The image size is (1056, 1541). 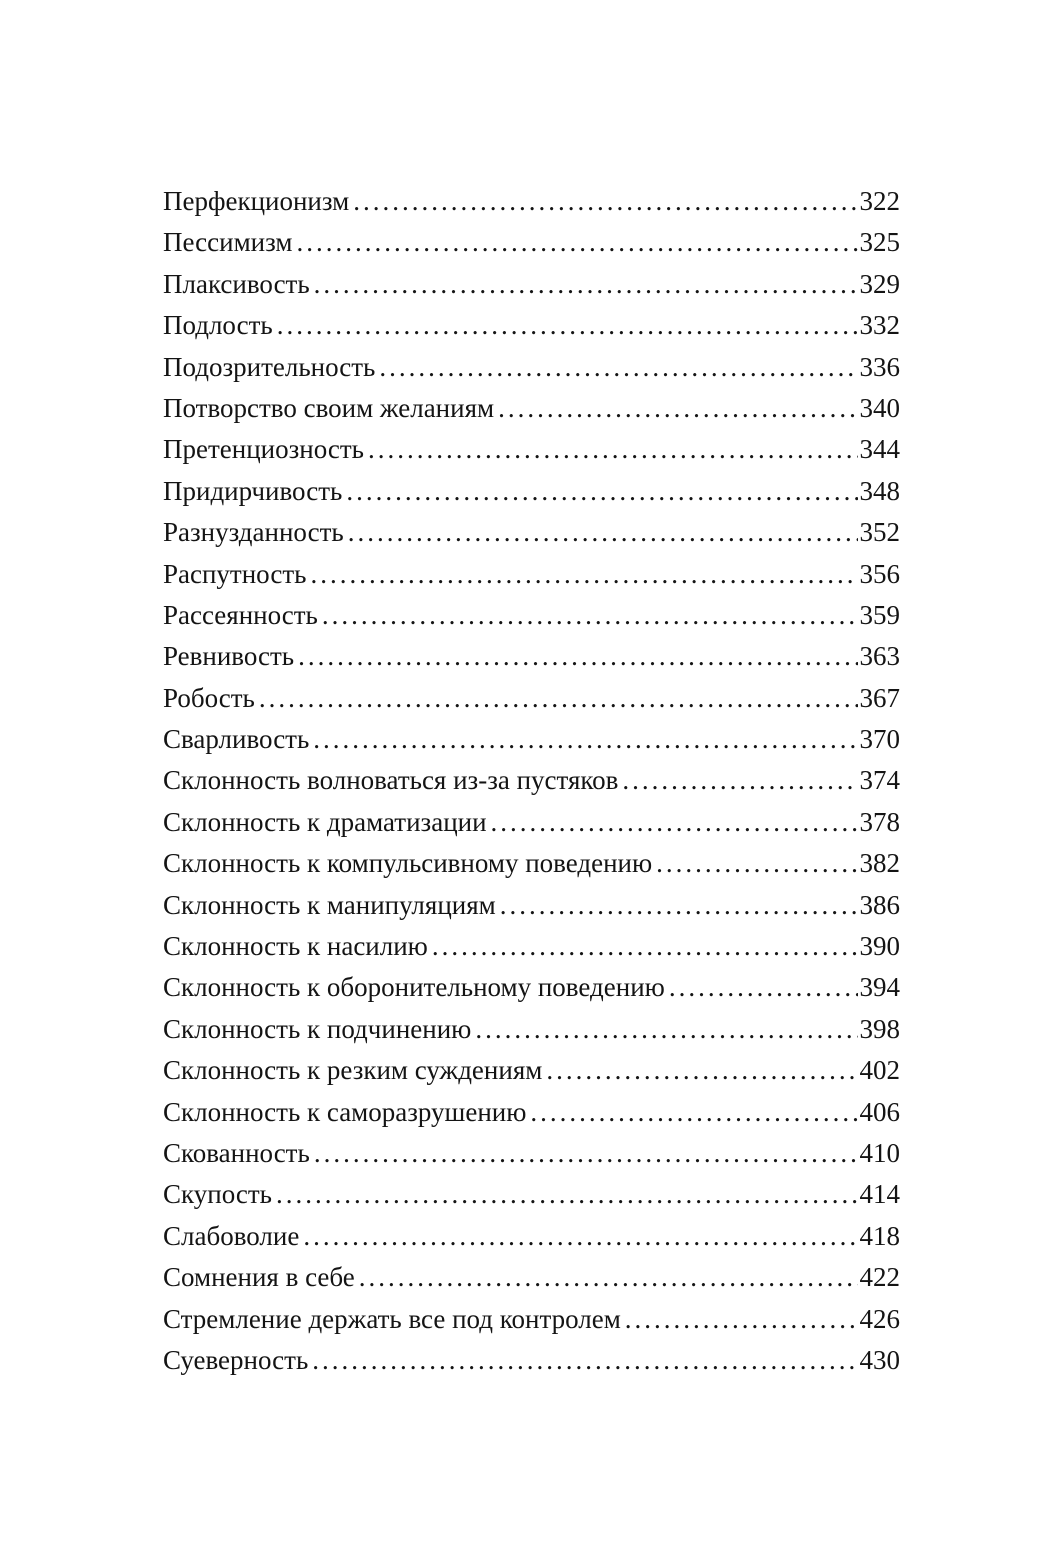 What do you see at coordinates (317, 1028) in the screenshot?
I see `toc-entry-title: Склонность к подчинению` at bounding box center [317, 1028].